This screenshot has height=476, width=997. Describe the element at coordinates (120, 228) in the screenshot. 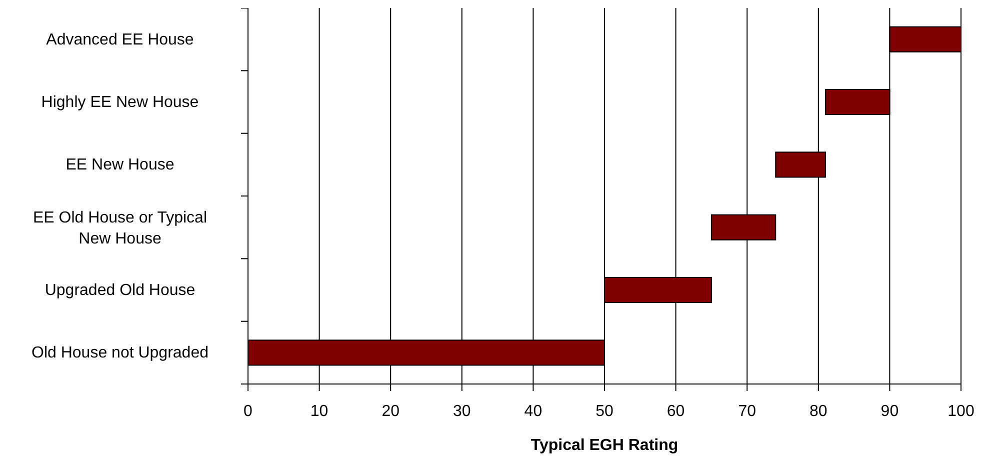

I see `y-tick-label: EE Old House or Typical New House` at that location.